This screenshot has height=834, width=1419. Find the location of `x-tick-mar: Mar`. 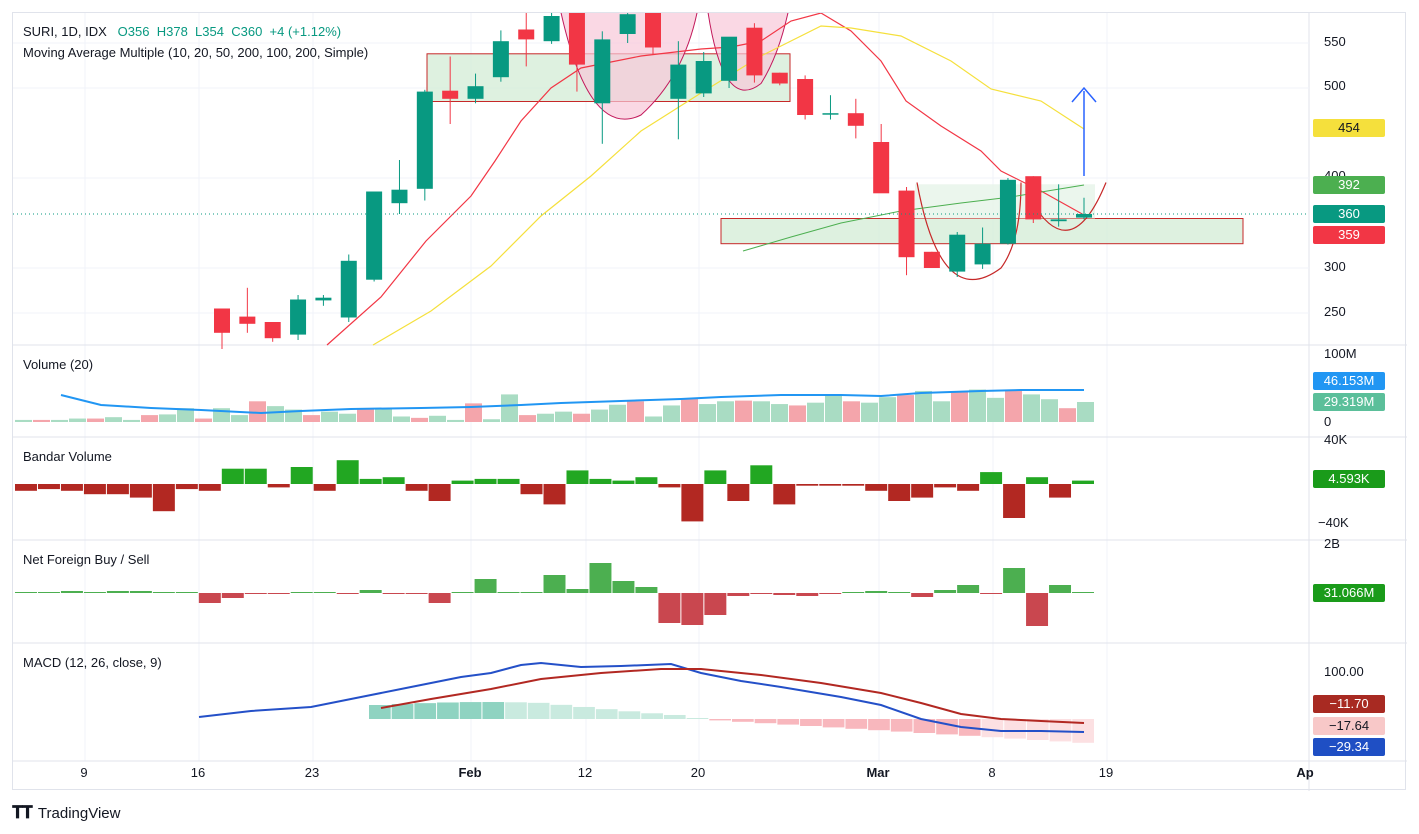

x-tick-mar: Mar is located at coordinates (878, 772).